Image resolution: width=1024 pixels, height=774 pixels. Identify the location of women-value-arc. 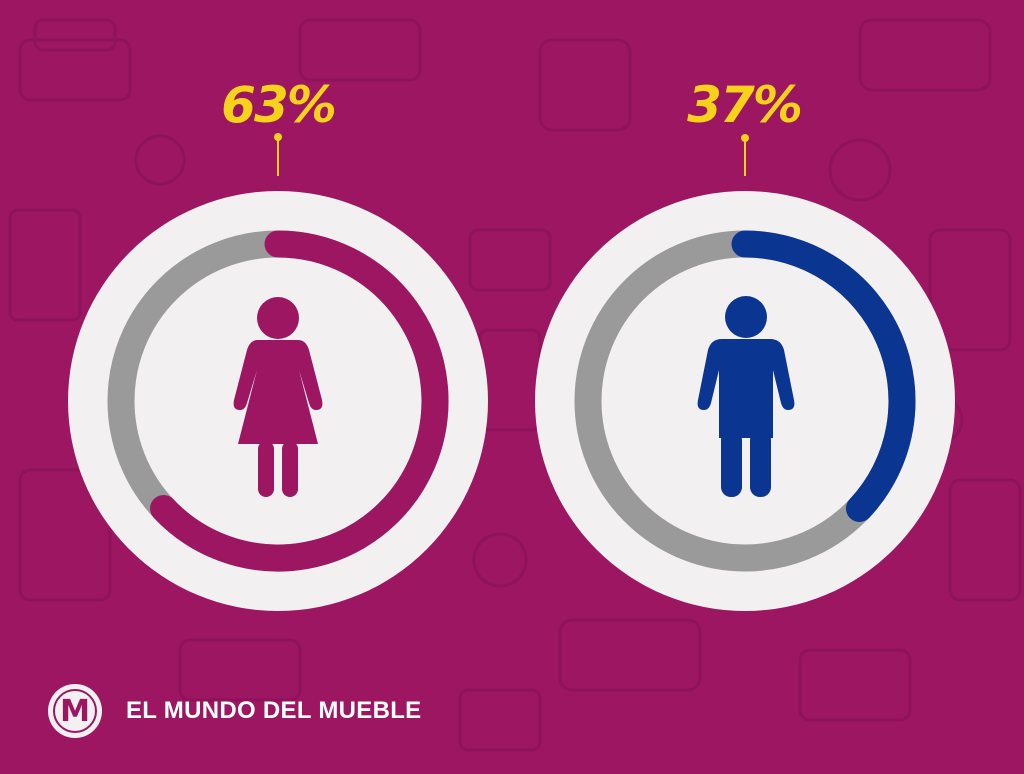
(299, 401).